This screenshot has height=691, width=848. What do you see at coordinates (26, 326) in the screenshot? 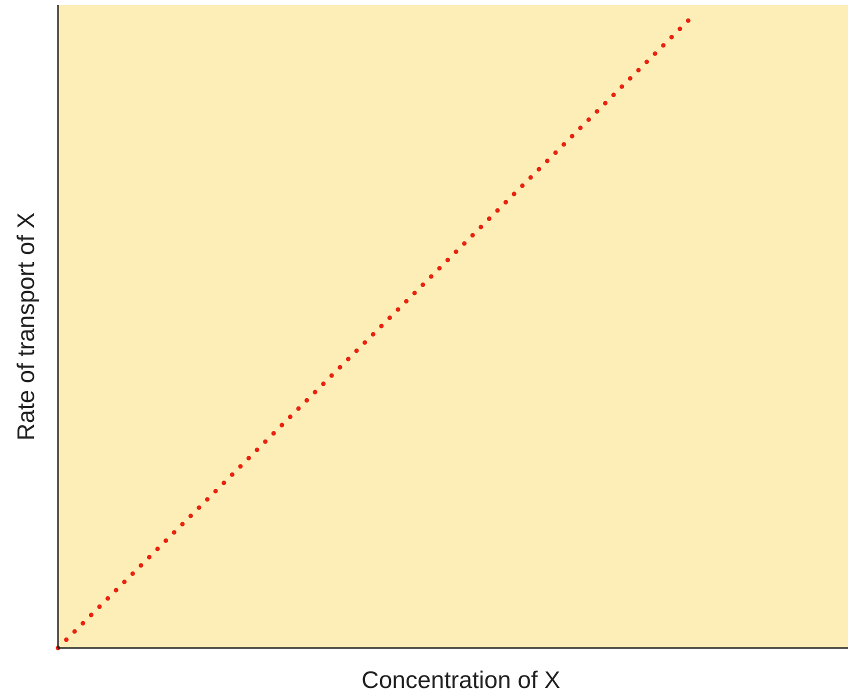
I see `y-axis-title: Rate of transport of X` at bounding box center [26, 326].